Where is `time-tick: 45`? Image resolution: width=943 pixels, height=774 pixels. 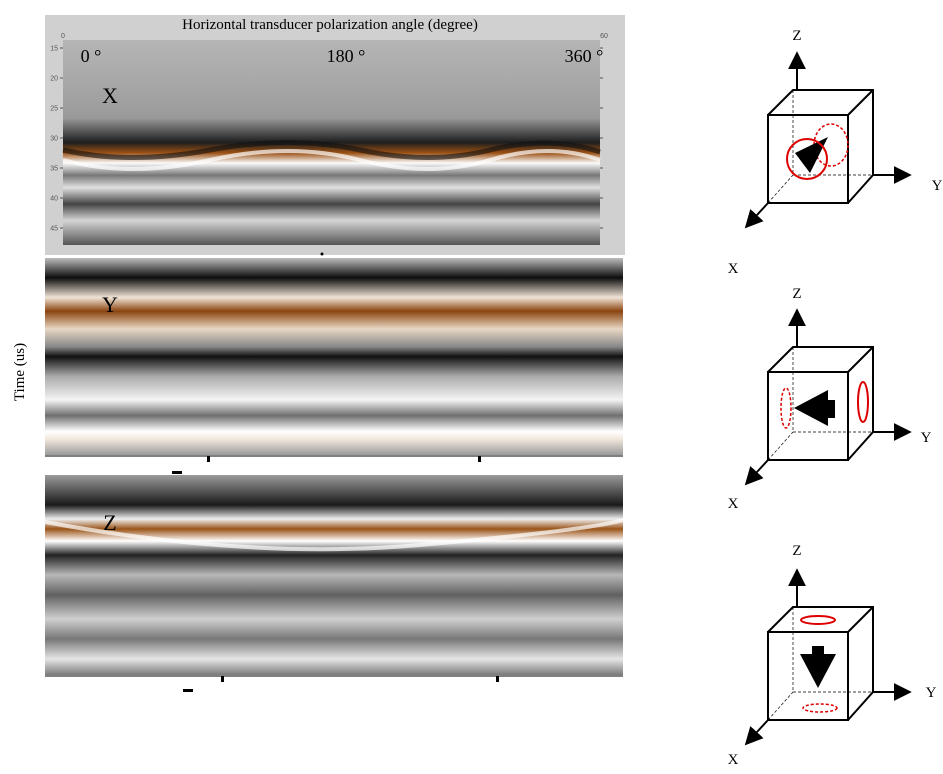 time-tick: 45 is located at coordinates (54, 229).